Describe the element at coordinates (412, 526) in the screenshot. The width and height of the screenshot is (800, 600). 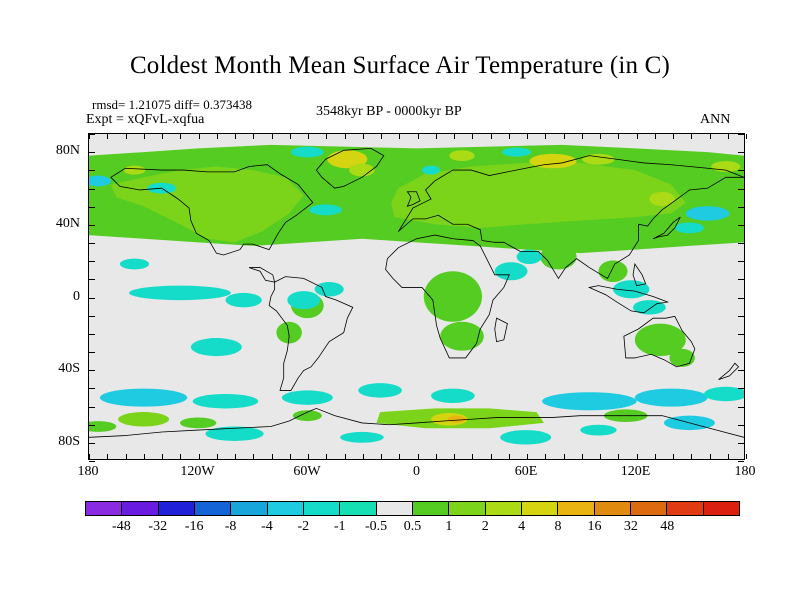
I see `colorbar-tick-label: 0.5` at that location.